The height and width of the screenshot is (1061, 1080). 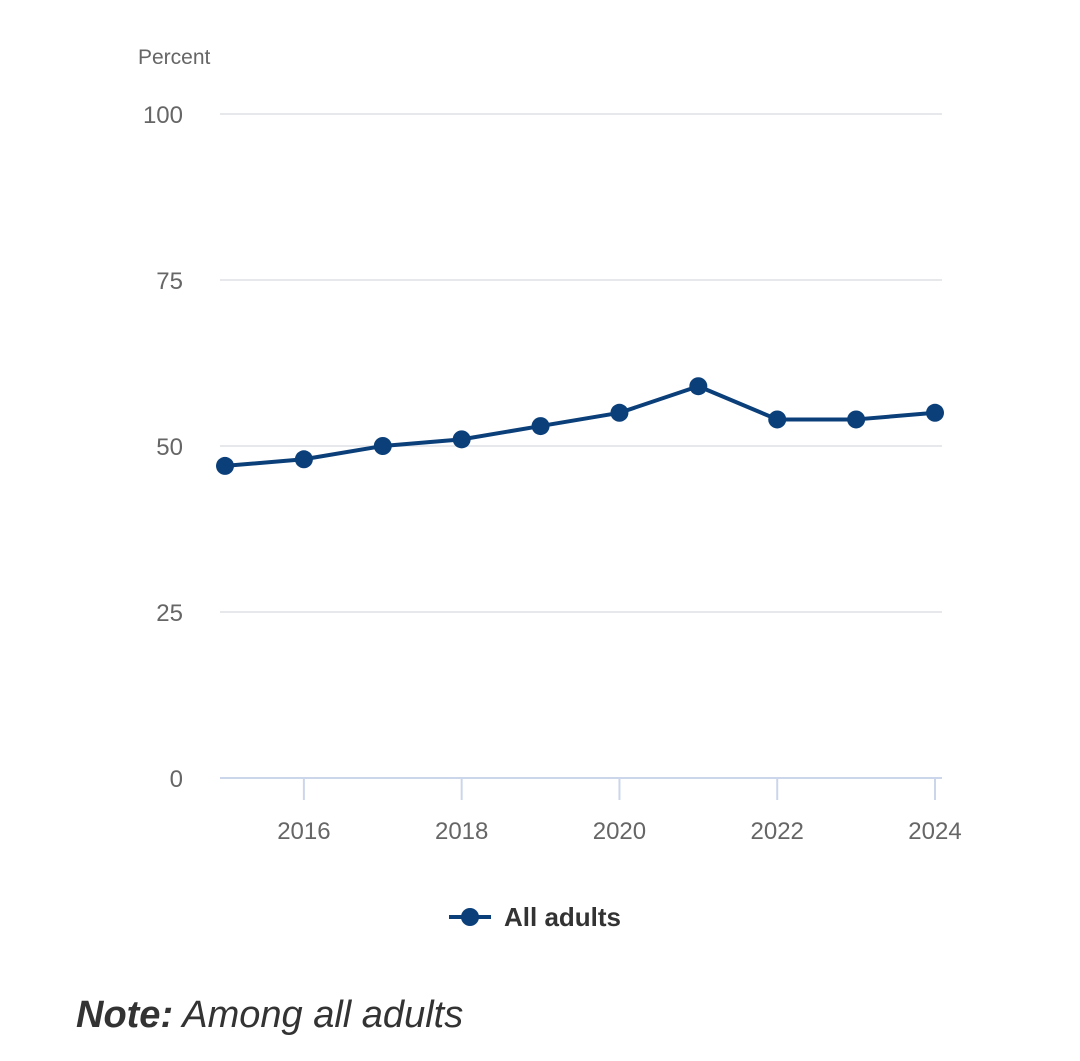 I want to click on data-point-2024, so click(x=935, y=412).